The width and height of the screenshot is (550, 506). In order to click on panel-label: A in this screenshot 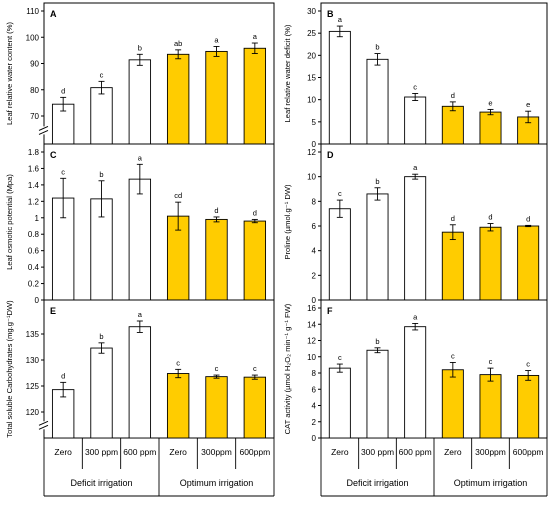, I will do `click(53, 14)`.